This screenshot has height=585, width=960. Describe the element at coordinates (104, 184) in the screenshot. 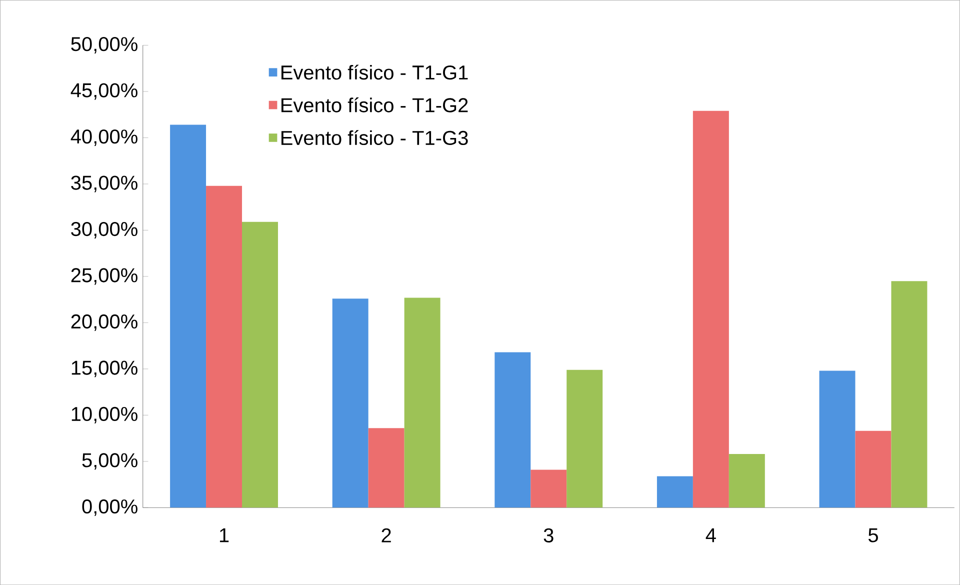

I see `y-tick-label: 35,00%` at that location.